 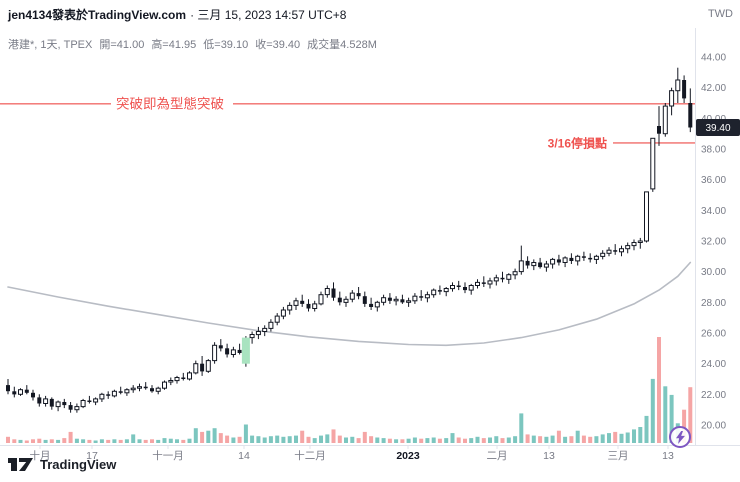 What do you see at coordinates (92, 456) in the screenshot?
I see `time-axis-label: 17` at bounding box center [92, 456].